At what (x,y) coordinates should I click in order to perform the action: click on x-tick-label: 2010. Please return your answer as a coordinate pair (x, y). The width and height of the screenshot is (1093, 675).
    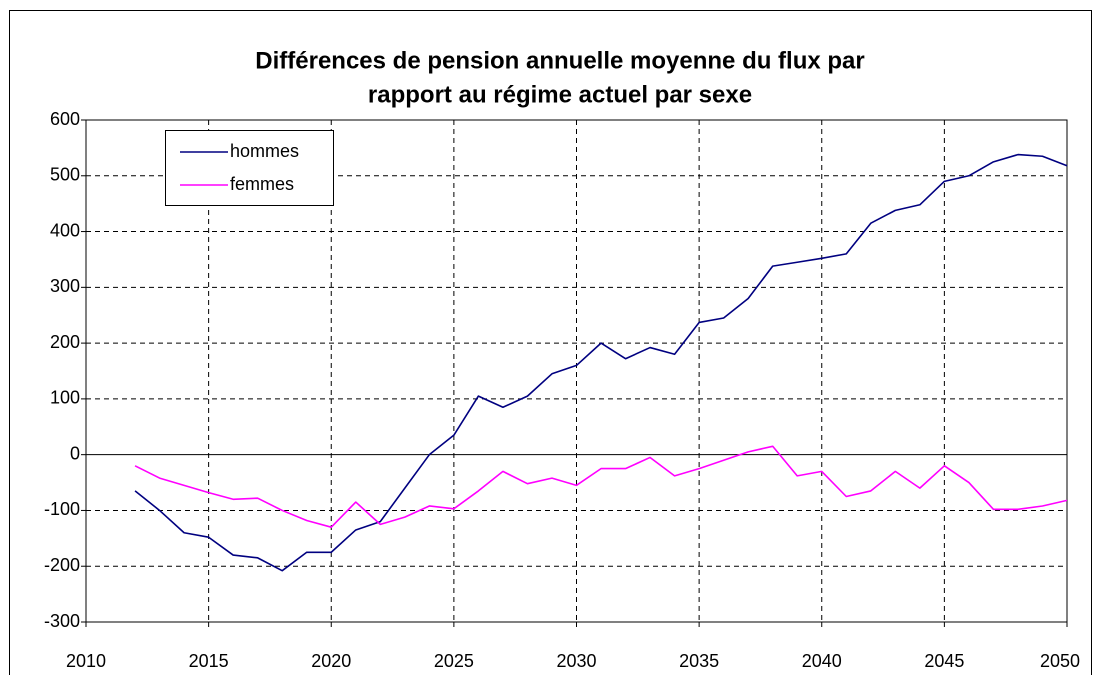
    Looking at the image, I should click on (86, 661).